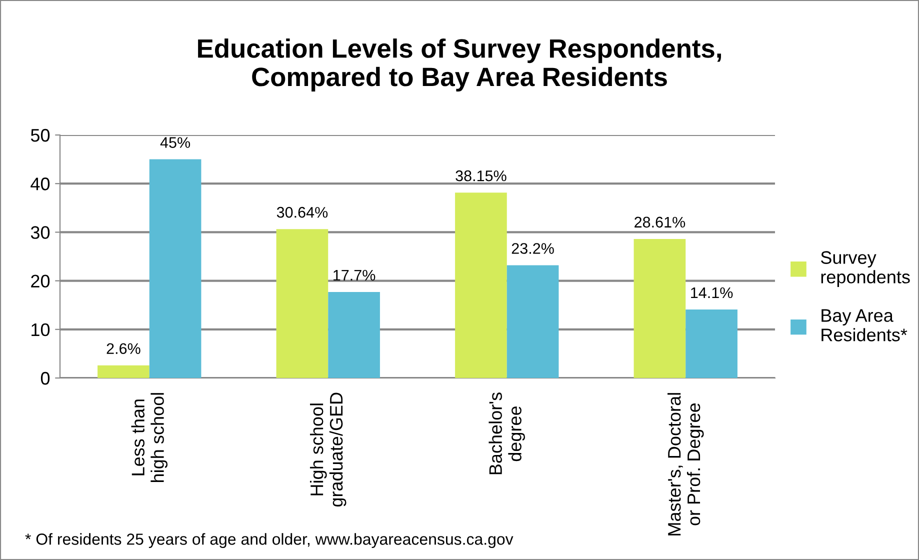 The width and height of the screenshot is (919, 560). I want to click on legend-label: Bay Area Residents*, so click(865, 325).